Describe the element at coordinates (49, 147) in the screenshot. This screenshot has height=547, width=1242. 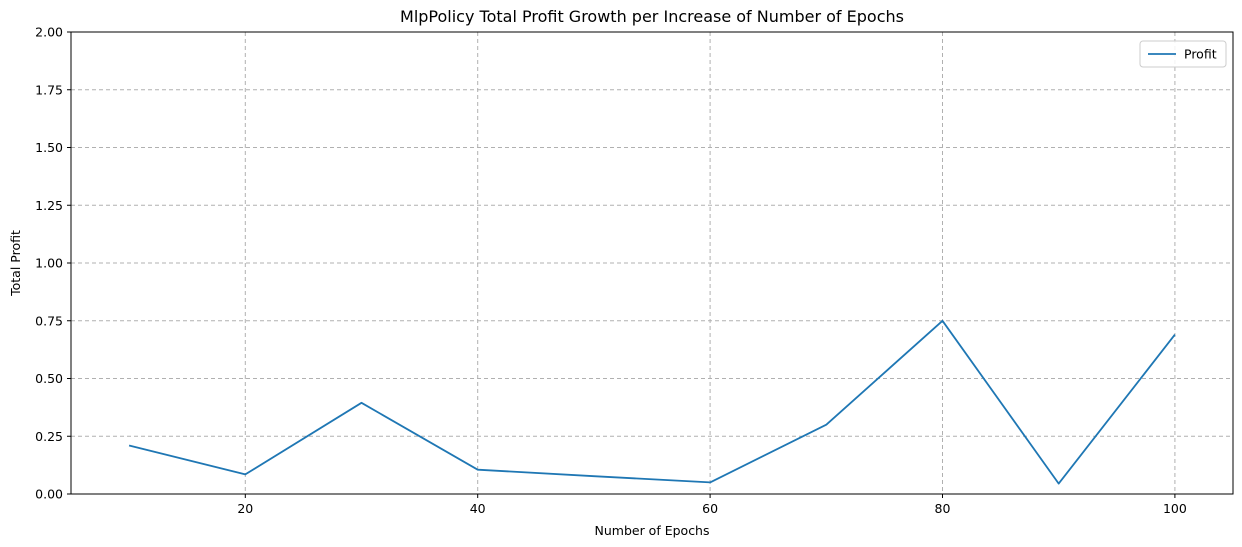
I see `y-tick-label: 1.50` at that location.